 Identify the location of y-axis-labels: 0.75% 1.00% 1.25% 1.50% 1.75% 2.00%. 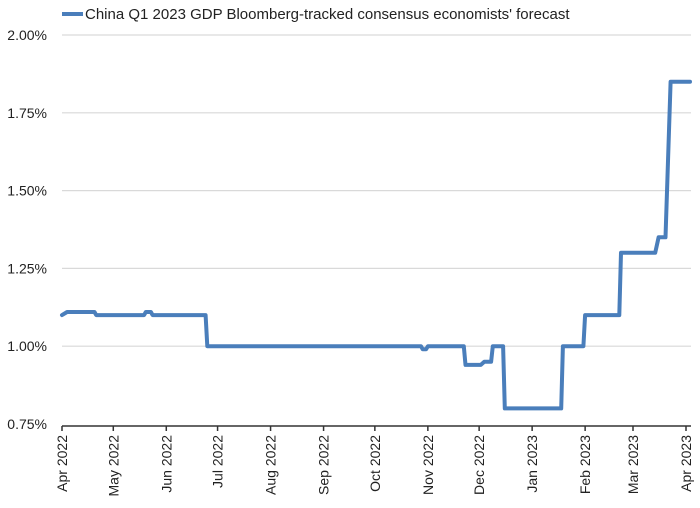
(27, 229).